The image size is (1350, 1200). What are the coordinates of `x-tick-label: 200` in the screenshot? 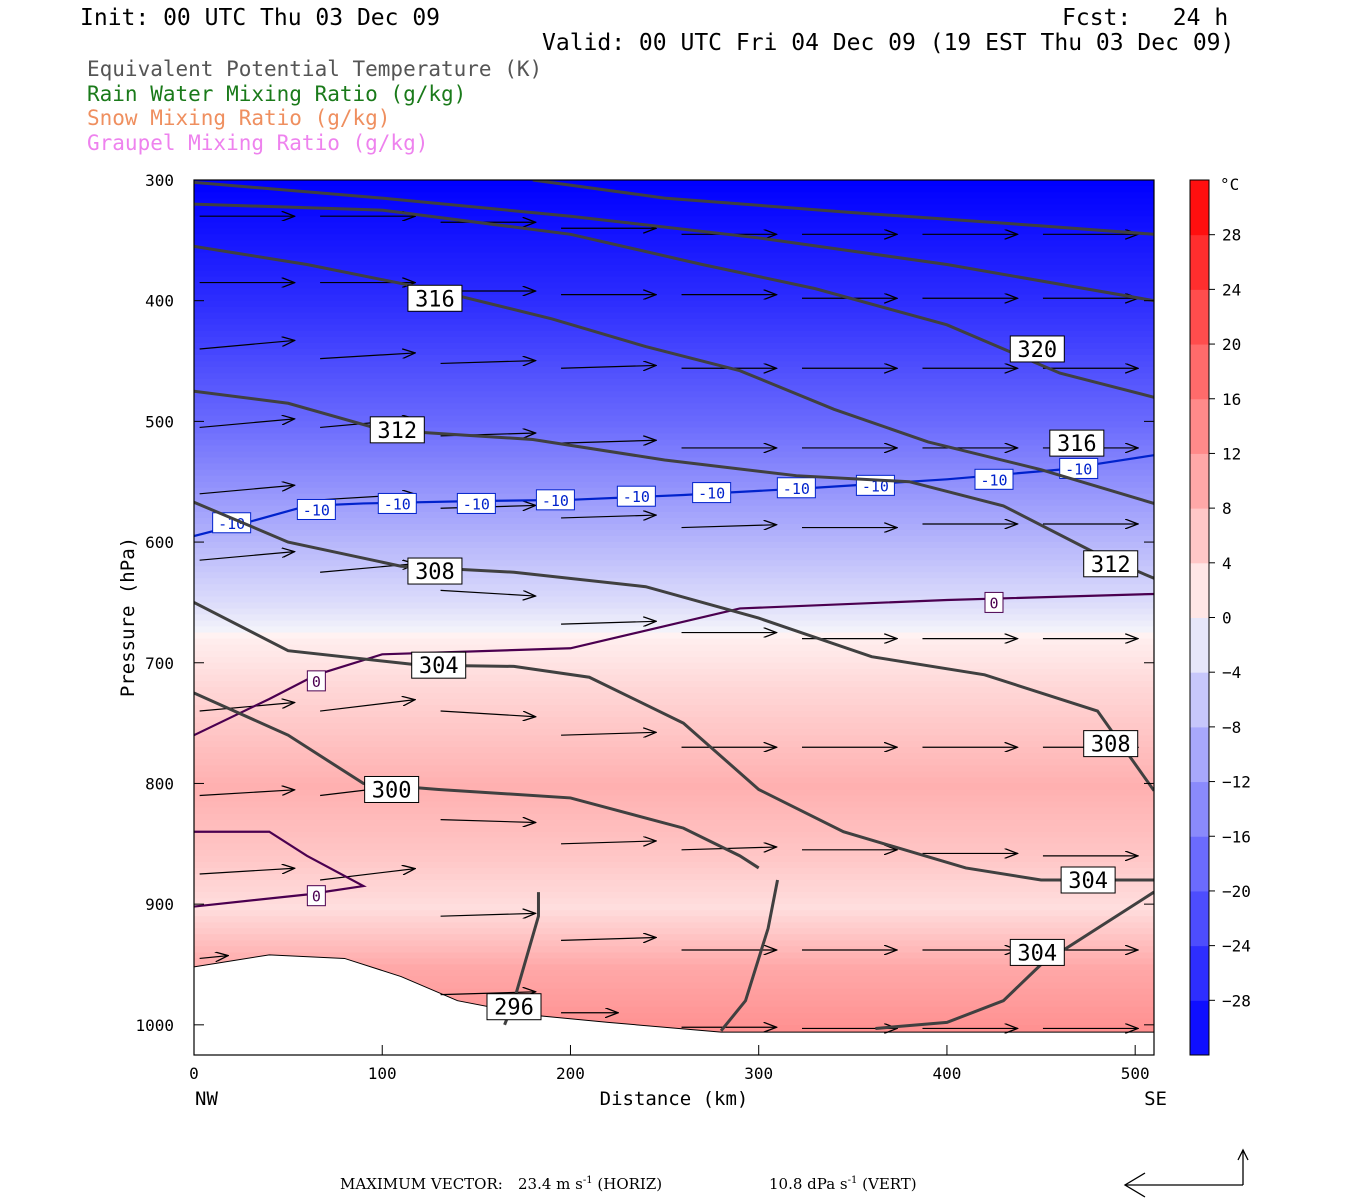 It's located at (570, 1073).